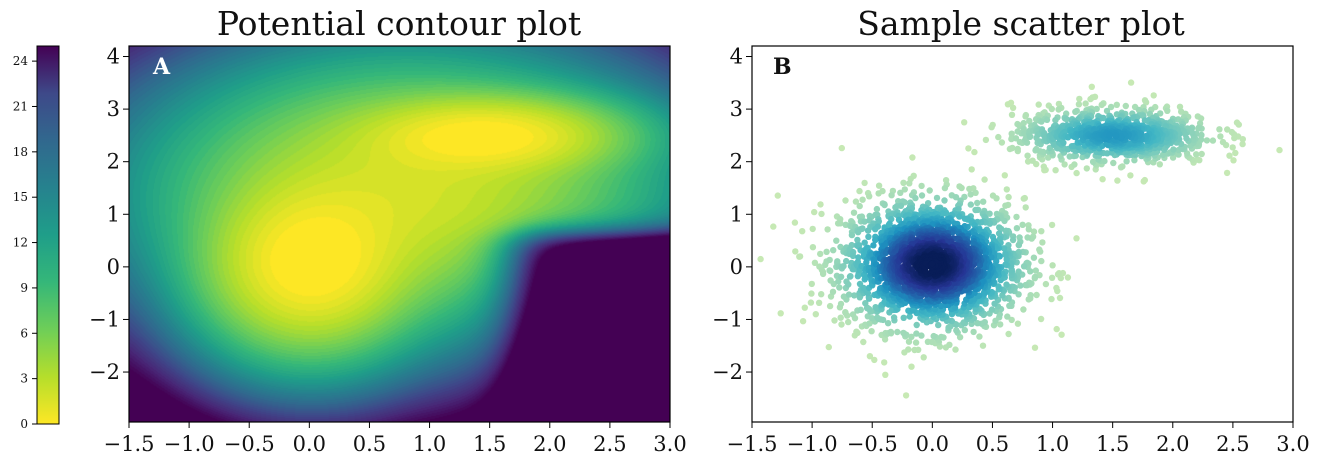  What do you see at coordinates (1172, 444) in the screenshot?
I see `x-tick-label: 2.0` at bounding box center [1172, 444].